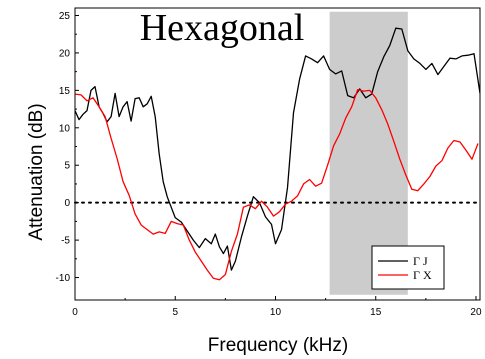 The width and height of the screenshot is (485, 359). Describe the element at coordinates (222, 28) in the screenshot. I see `chart-title: Hexagonal` at that location.